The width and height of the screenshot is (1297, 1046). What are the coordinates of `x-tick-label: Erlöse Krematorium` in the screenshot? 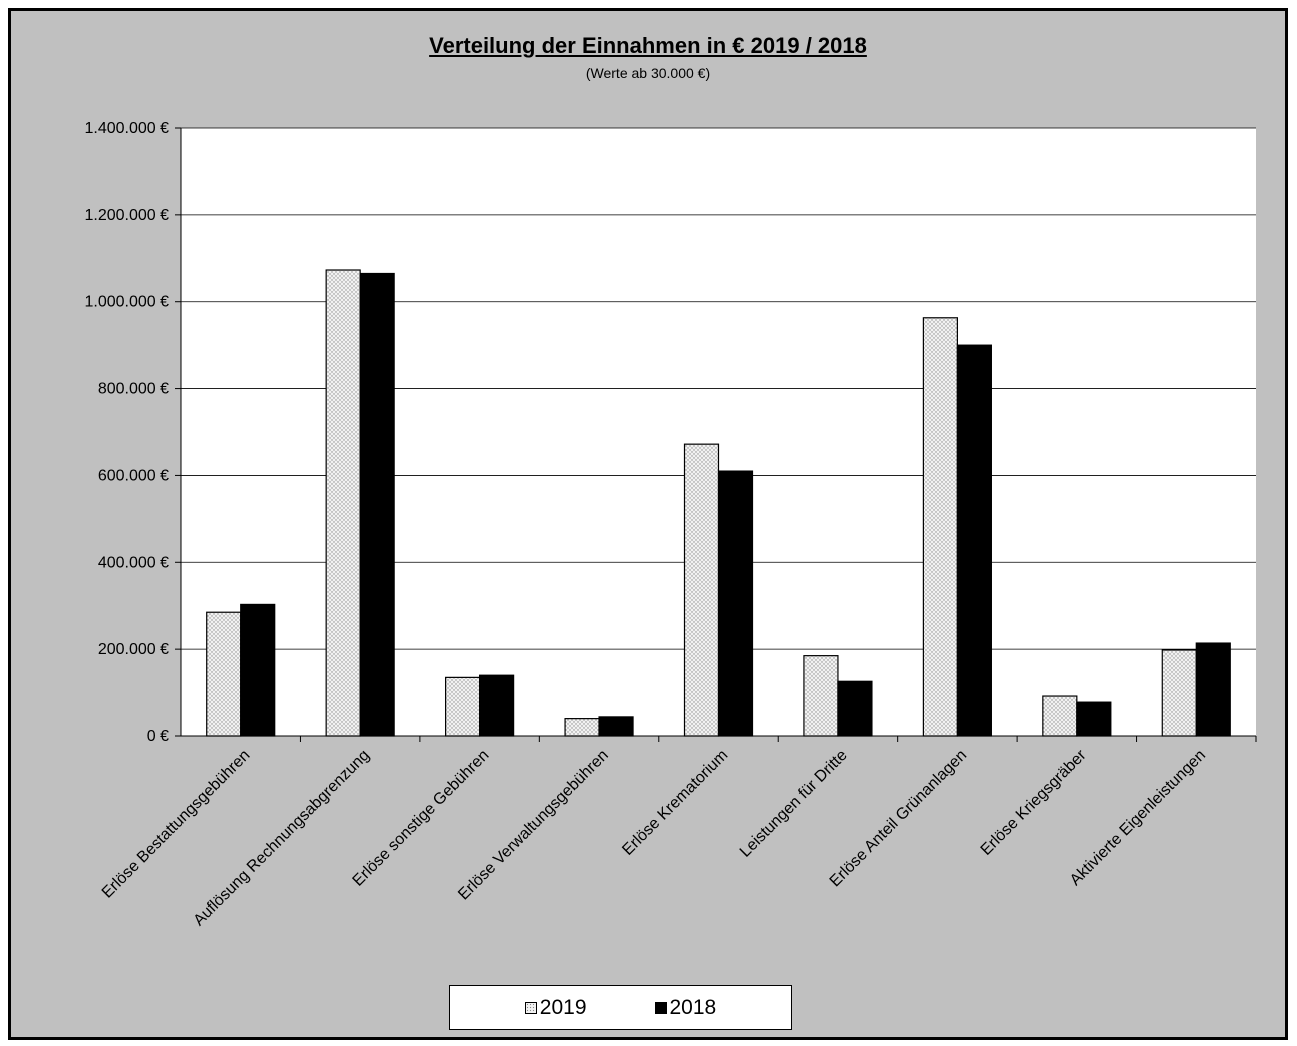 It's located at (675, 803).